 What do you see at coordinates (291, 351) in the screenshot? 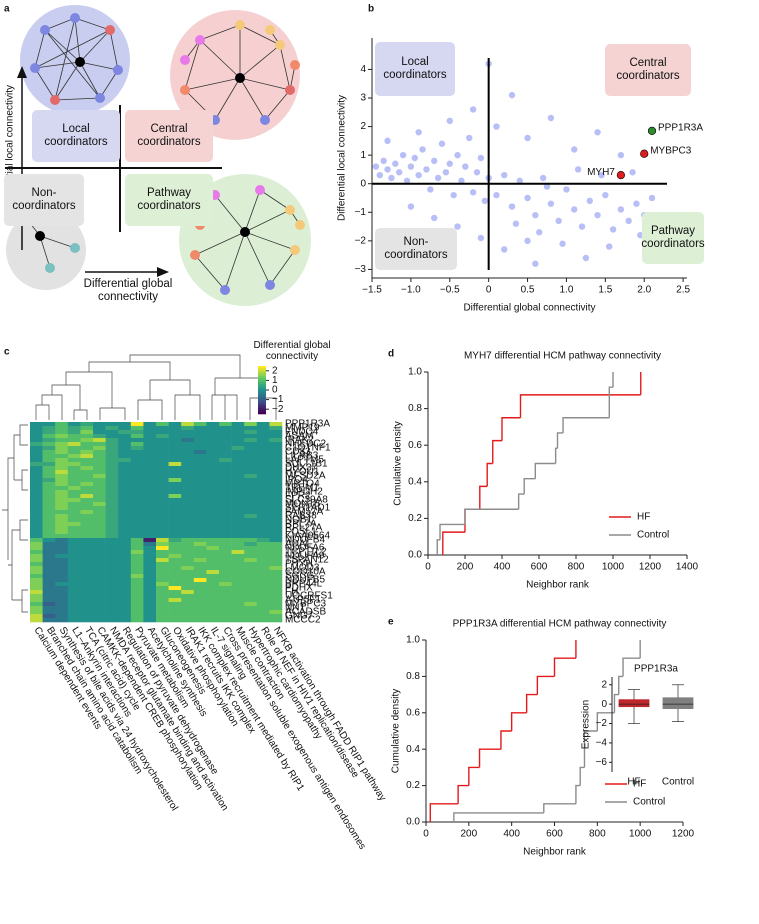
I see `colorbar-title: Differential global connectivity` at bounding box center [291, 351].